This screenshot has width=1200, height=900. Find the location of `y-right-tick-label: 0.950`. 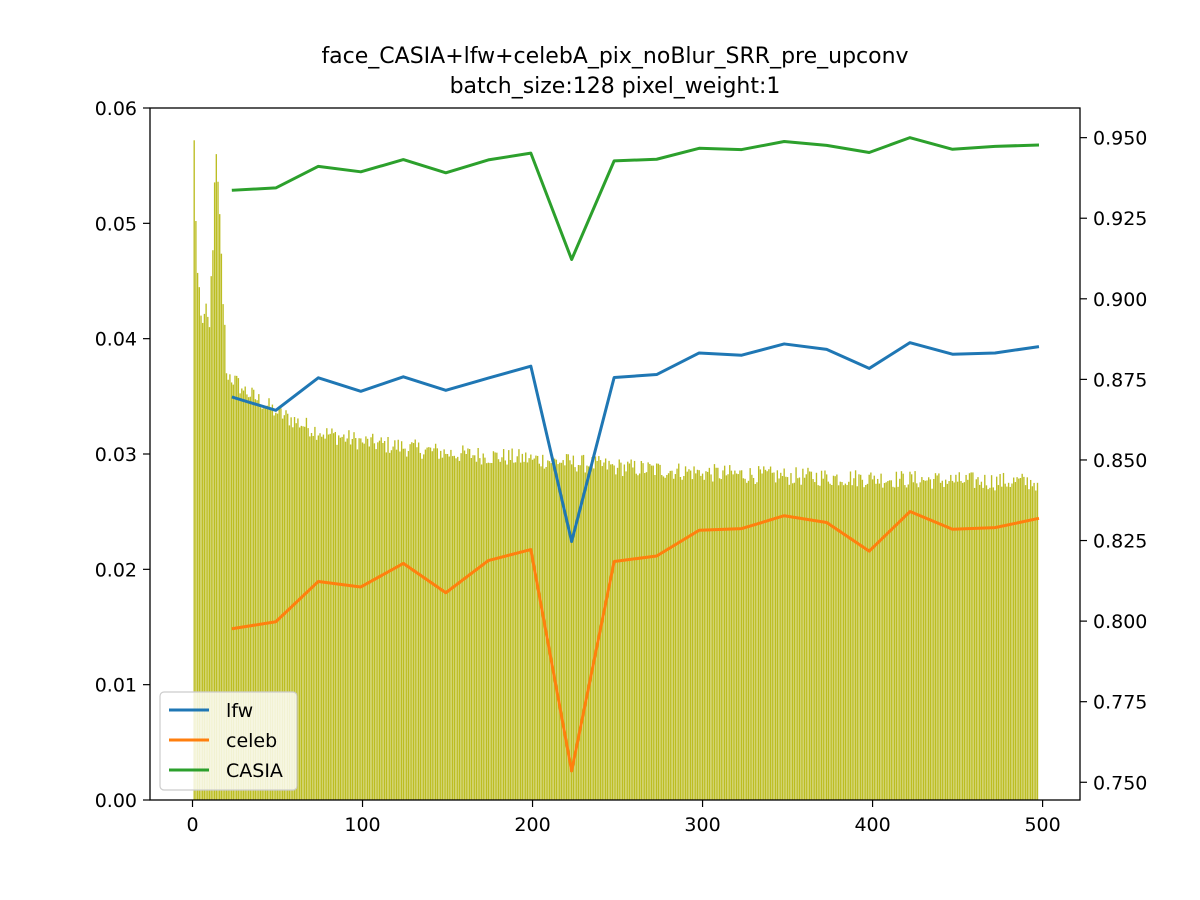

y-right-tick-label: 0.950 is located at coordinates (1120, 139).